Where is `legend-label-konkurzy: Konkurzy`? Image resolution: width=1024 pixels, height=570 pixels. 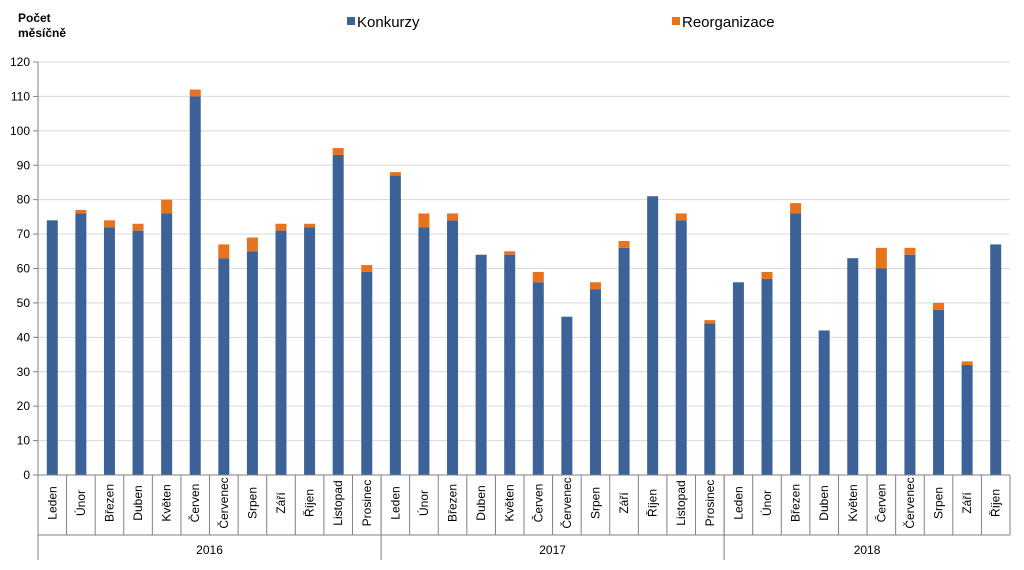
legend-label-konkurzy: Konkurzy is located at coordinates (388, 22).